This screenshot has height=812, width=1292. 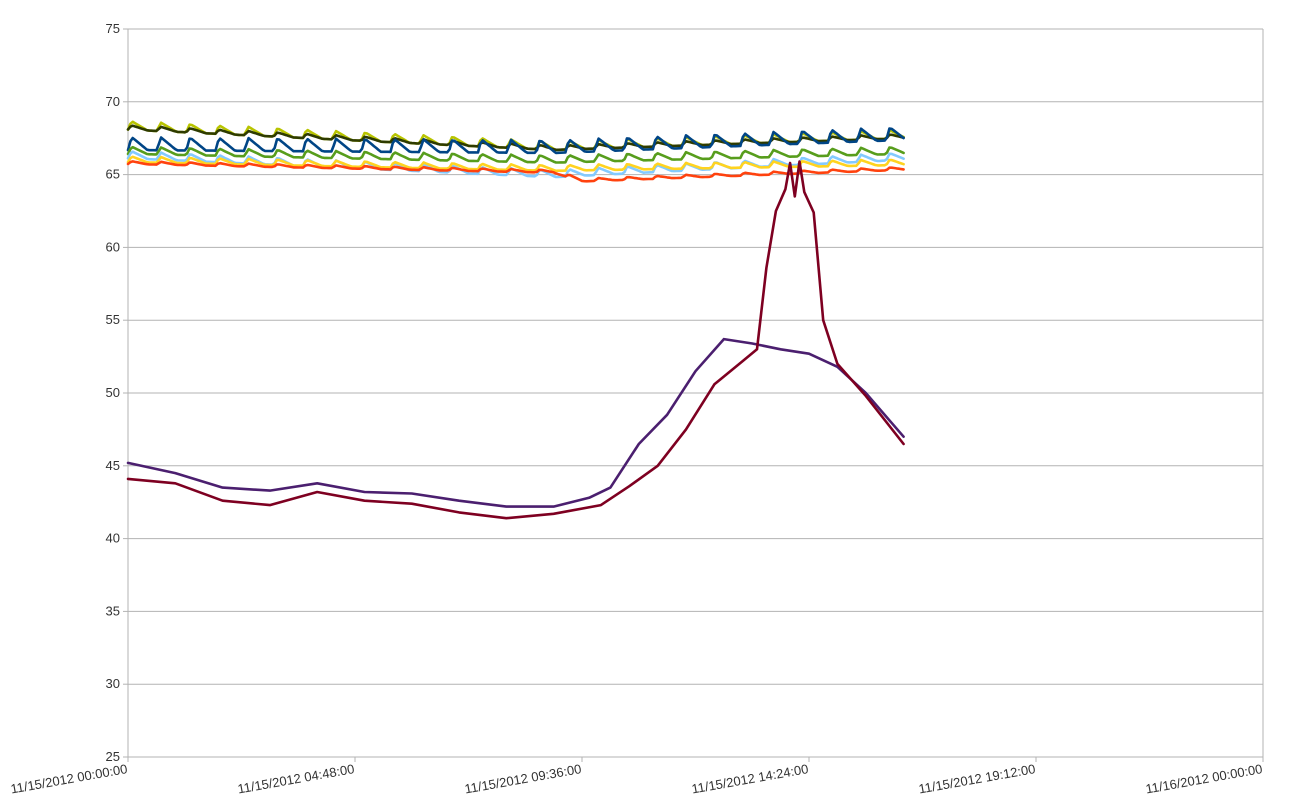 I want to click on x-tick-label: 11/15/2012 09:36:00, so click(x=522, y=778).